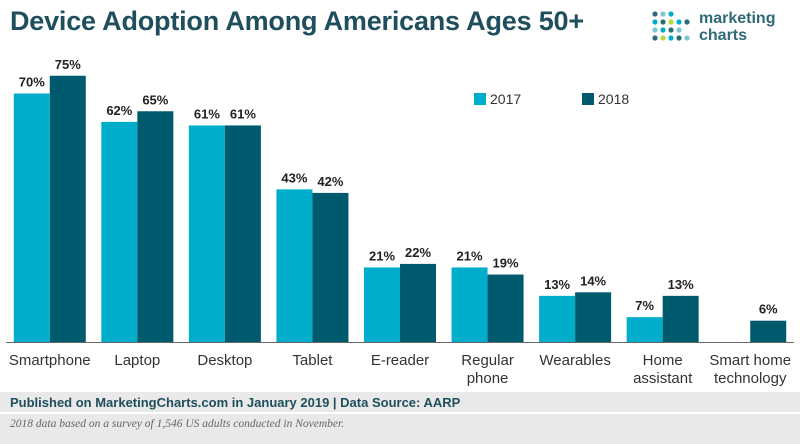 Image resolution: width=800 pixels, height=444 pixels. Describe the element at coordinates (663, 378) in the screenshot. I see `x-tick-label: assistant` at that location.